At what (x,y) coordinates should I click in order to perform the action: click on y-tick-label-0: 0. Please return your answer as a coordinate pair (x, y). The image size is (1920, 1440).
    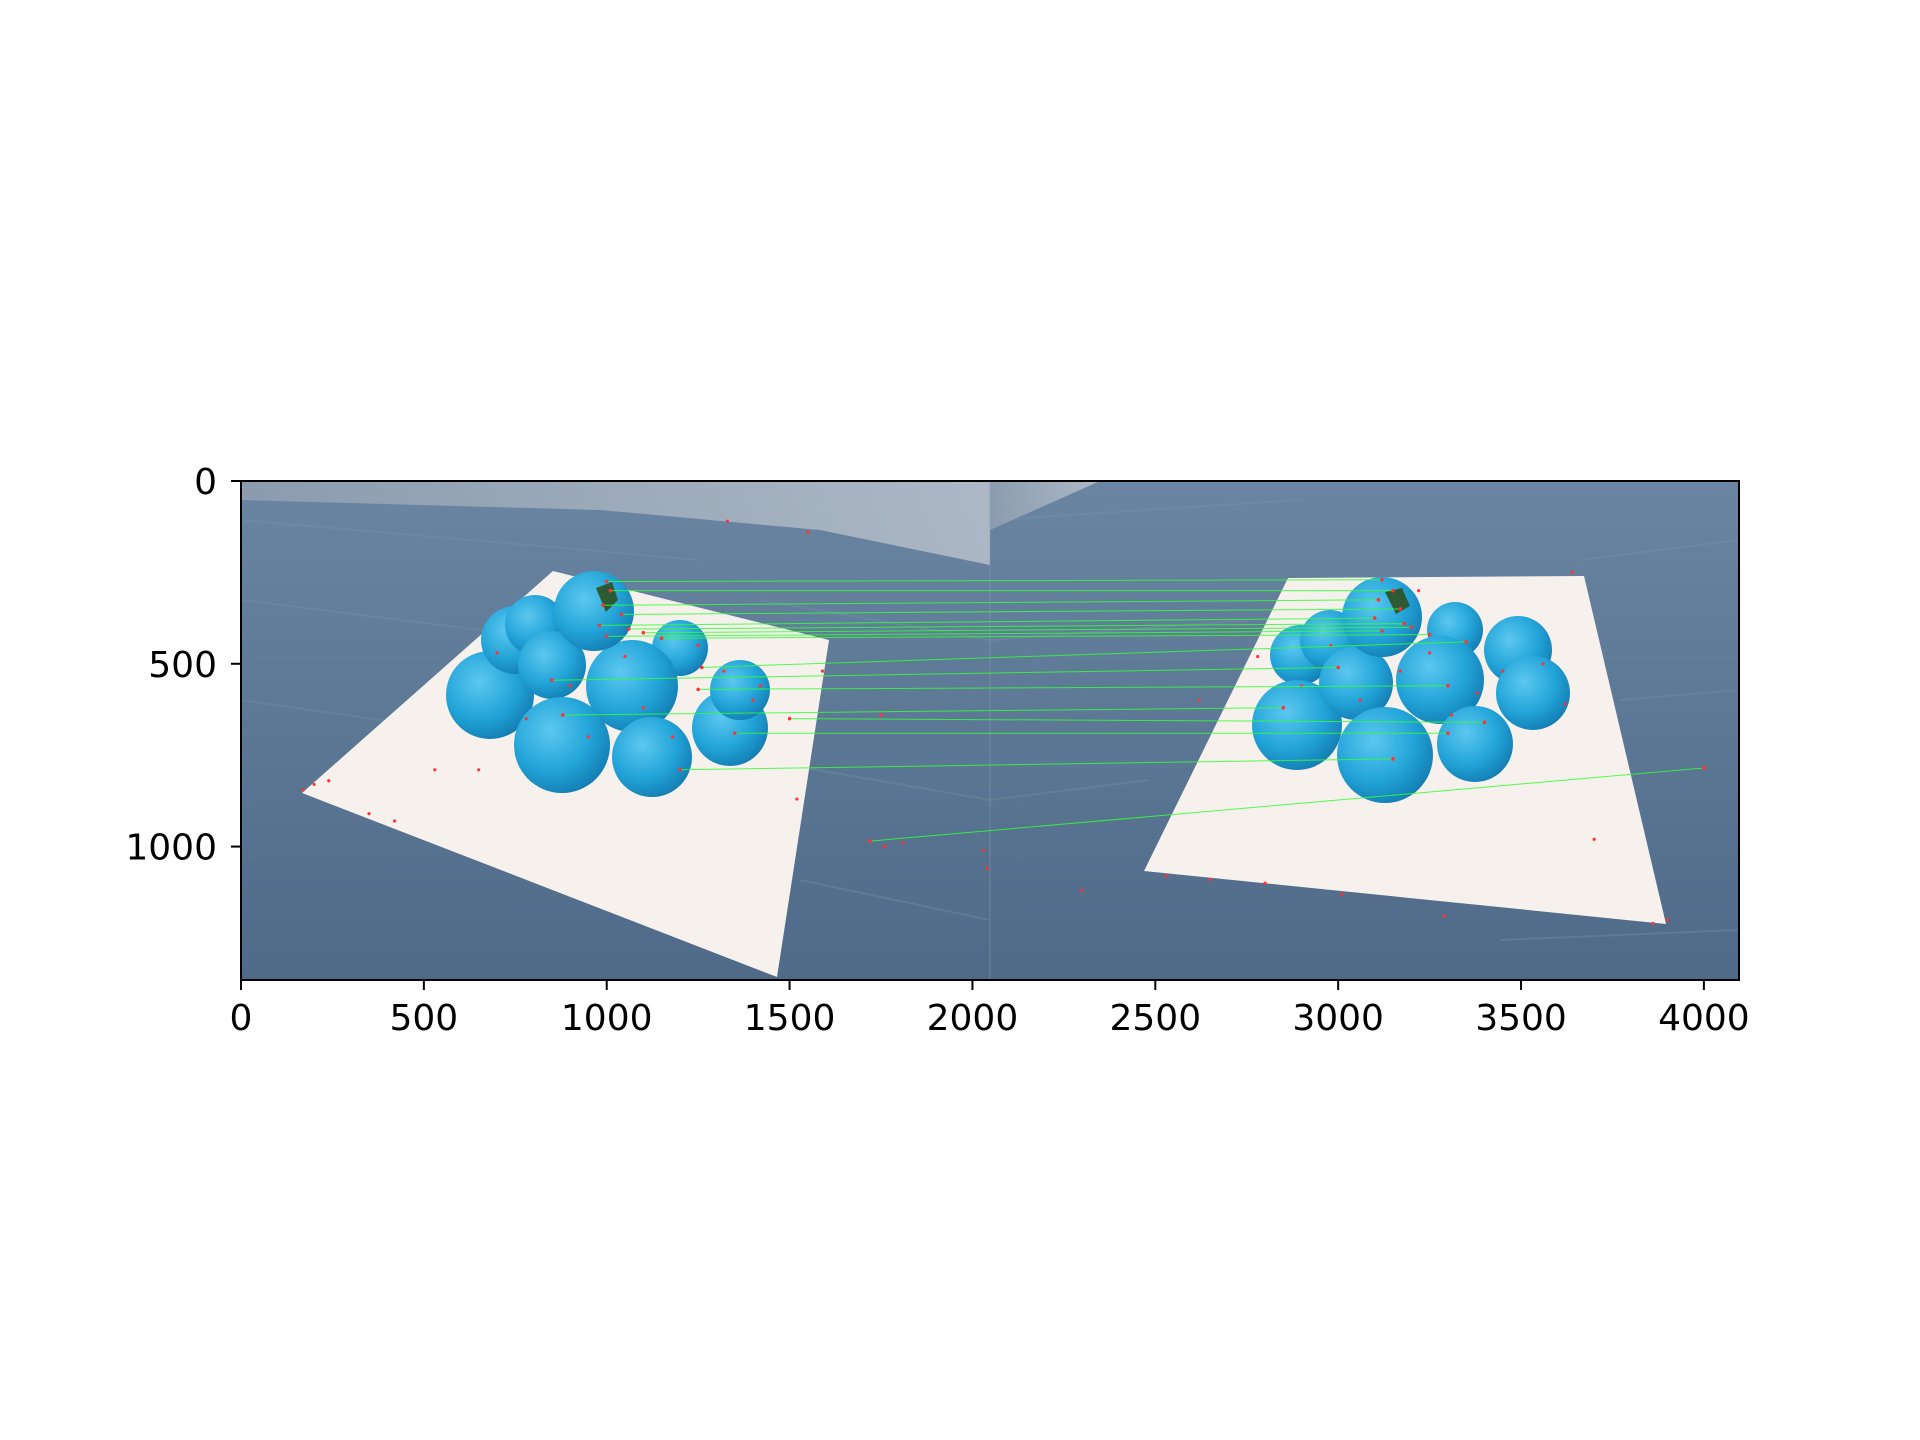
    Looking at the image, I should click on (205, 482).